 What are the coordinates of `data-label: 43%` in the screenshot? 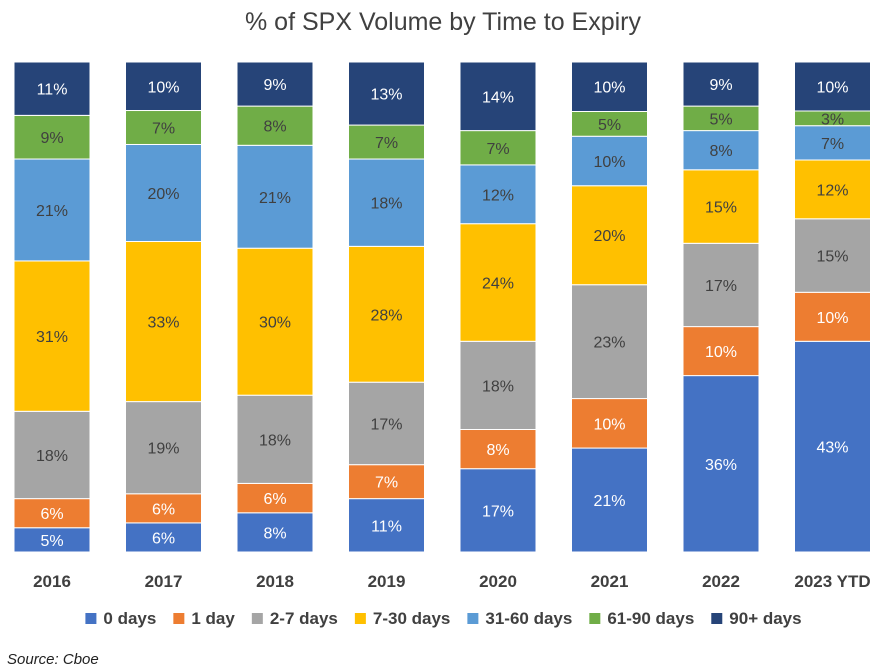 It's located at (832, 448).